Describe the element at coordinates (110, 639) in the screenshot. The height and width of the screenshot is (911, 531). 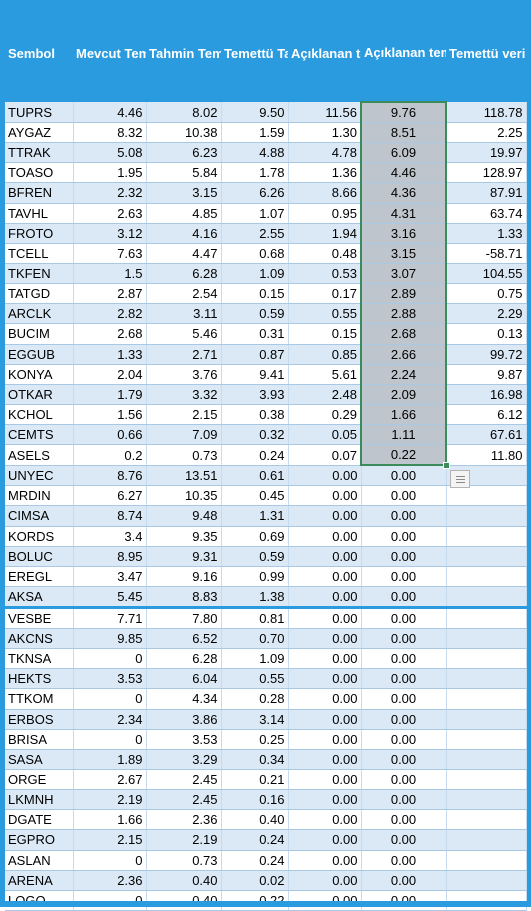
I see `cell-current-yield: 9.85` at that location.